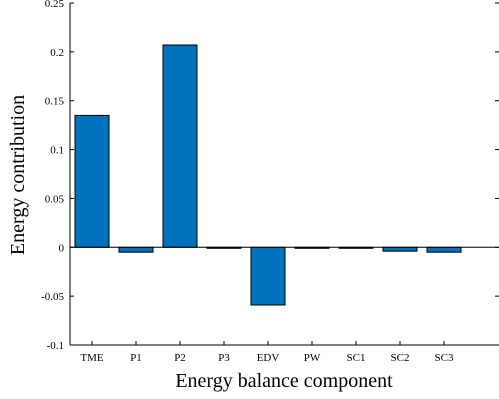 This screenshot has height=399, width=499. What do you see at coordinates (55, 199) in the screenshot?
I see `y-tick-label: 0.05` at bounding box center [55, 199].